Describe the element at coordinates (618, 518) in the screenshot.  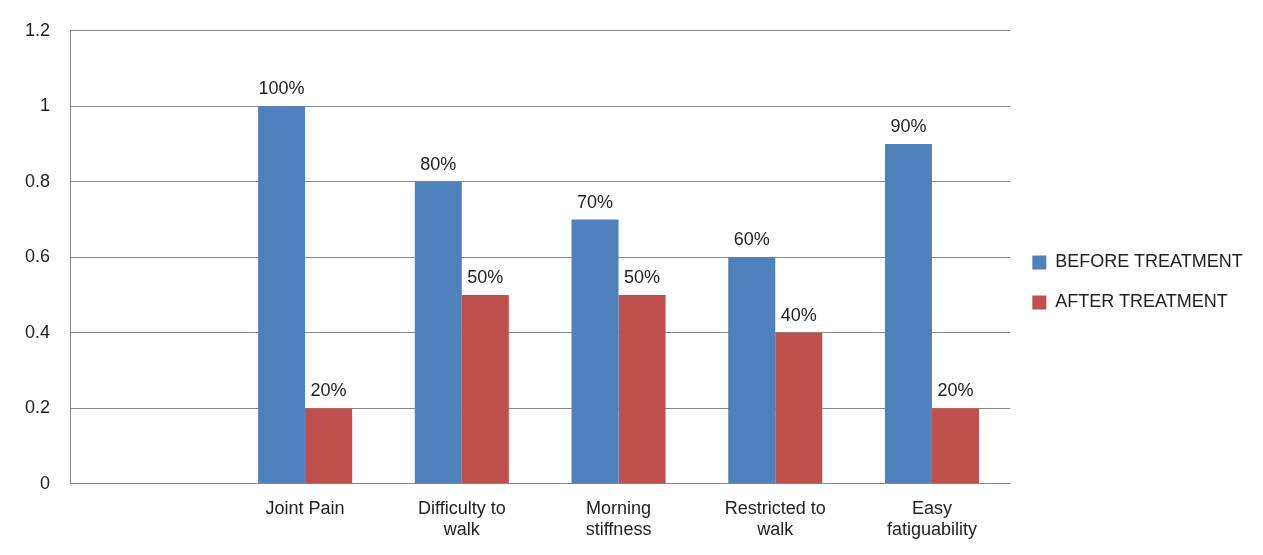
I see `x-tick-label: Morning stiffness` at that location.